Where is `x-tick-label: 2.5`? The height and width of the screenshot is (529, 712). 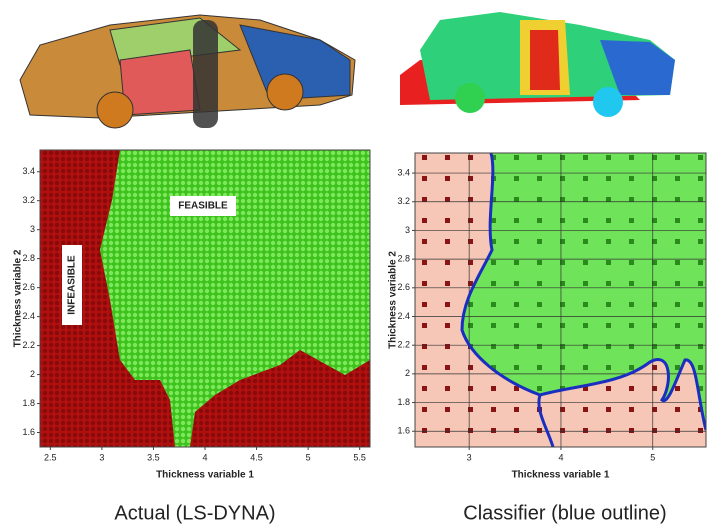
x-tick-label: 2.5 is located at coordinates (50, 457).